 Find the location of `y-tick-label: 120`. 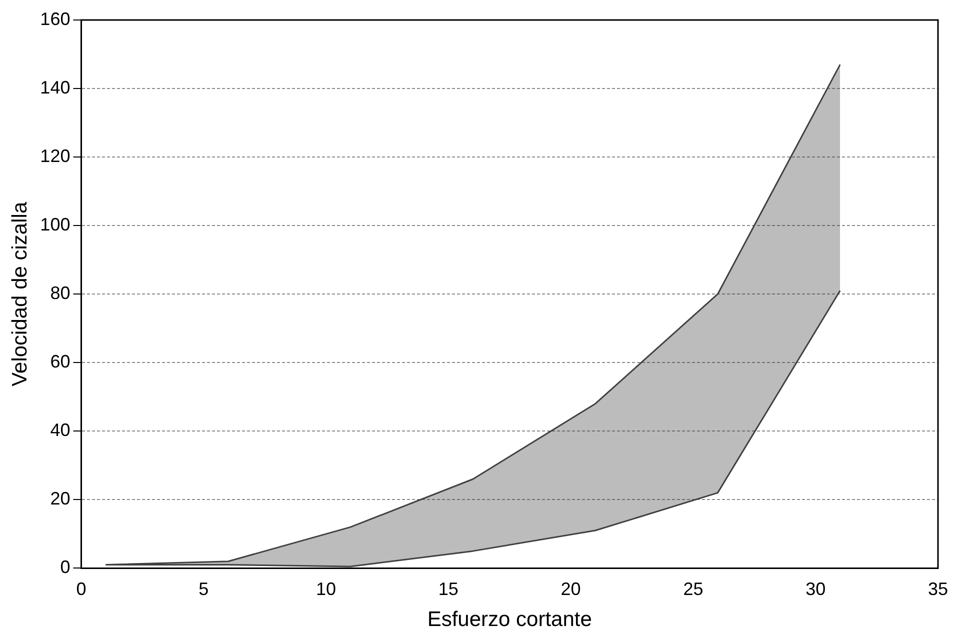

y-tick-label: 120 is located at coordinates (55, 156).